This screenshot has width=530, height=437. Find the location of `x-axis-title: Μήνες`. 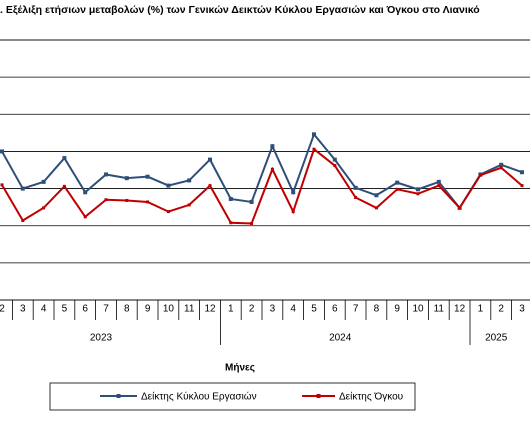

x-axis-title: Μήνες is located at coordinates (240, 368).